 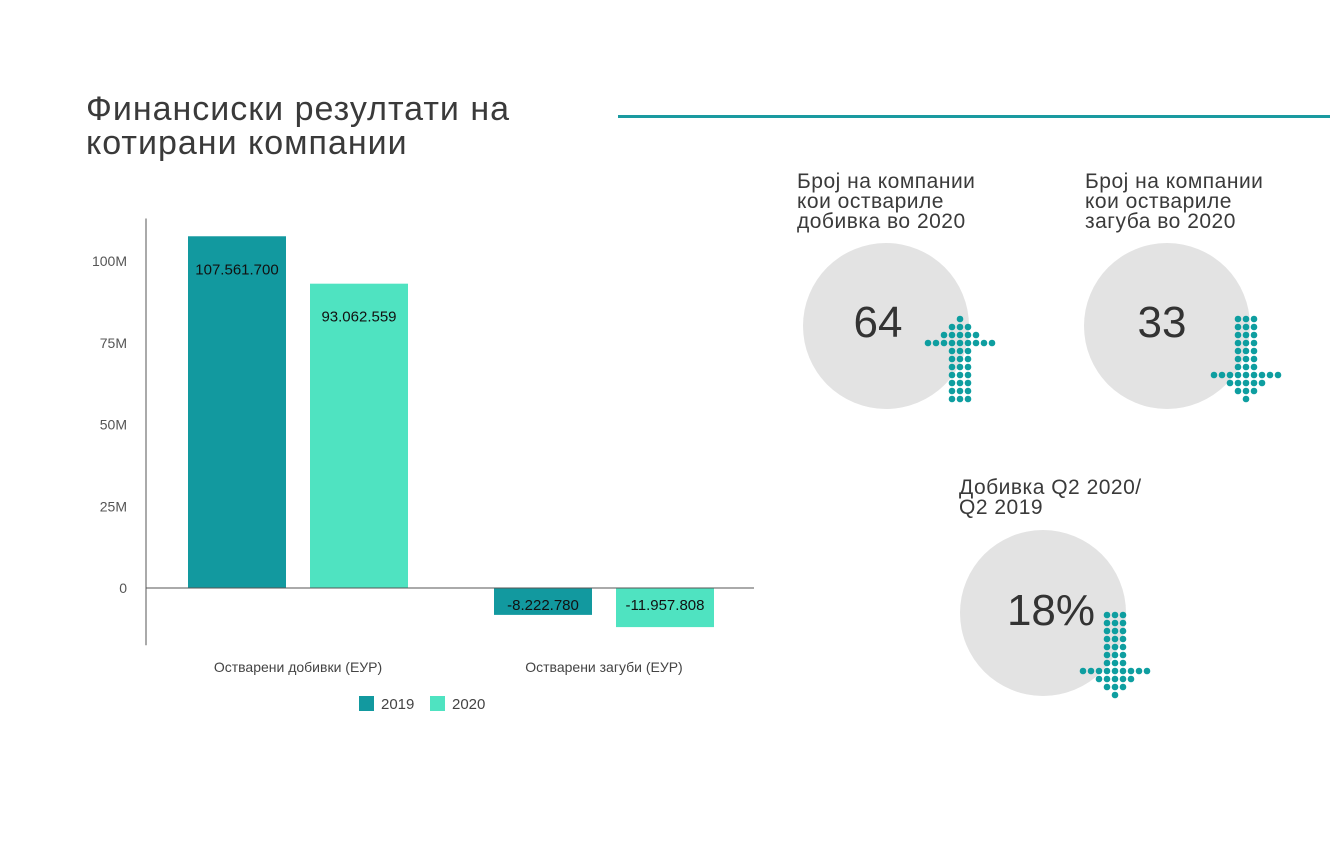 I want to click on y-tick-label: 25M, so click(x=113, y=506).